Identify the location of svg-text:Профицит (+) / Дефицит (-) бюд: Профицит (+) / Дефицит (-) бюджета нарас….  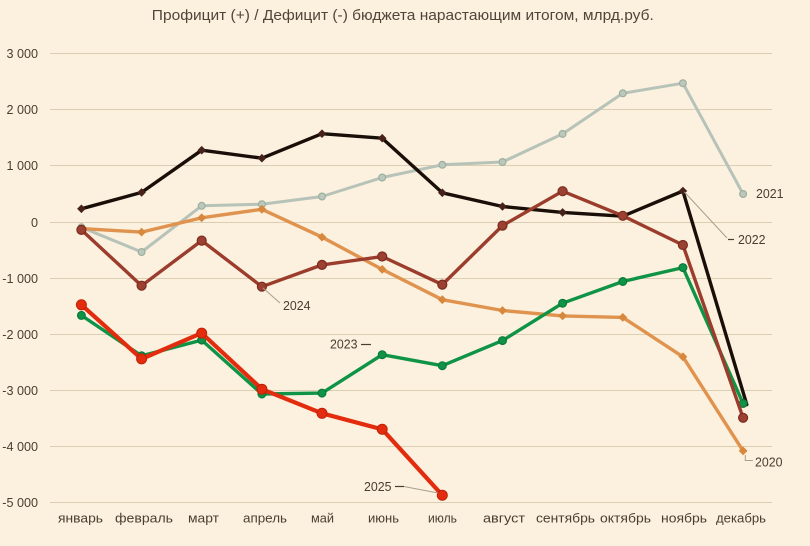
(403, 15).